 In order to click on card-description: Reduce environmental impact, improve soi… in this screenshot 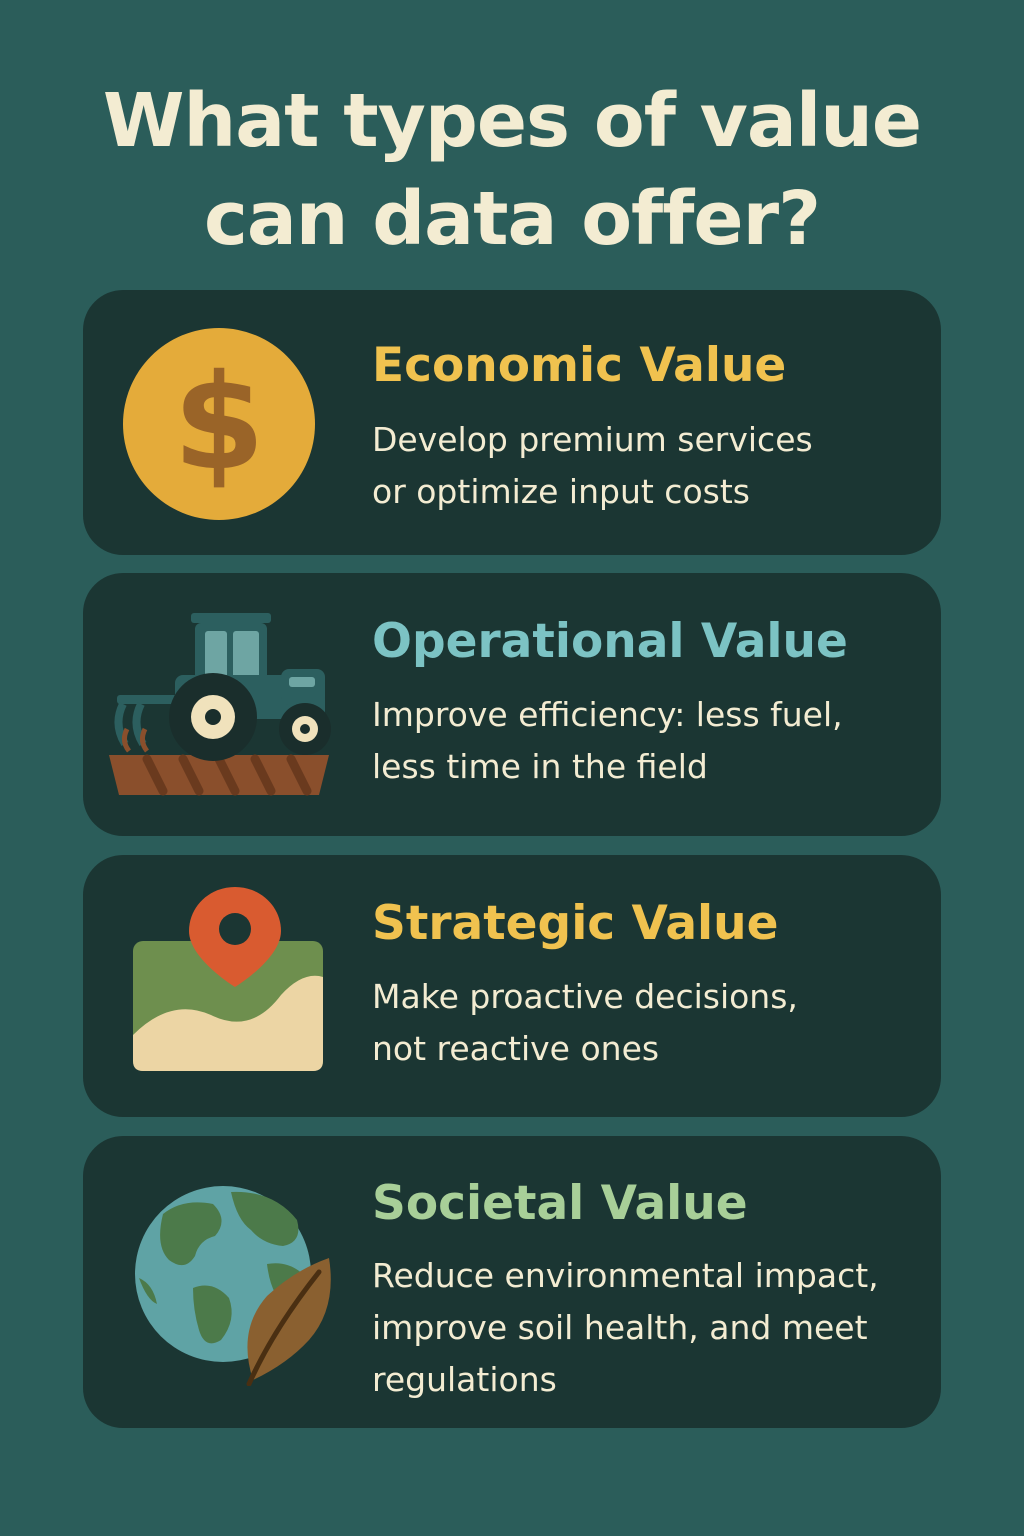, I will do `click(625, 1328)`.